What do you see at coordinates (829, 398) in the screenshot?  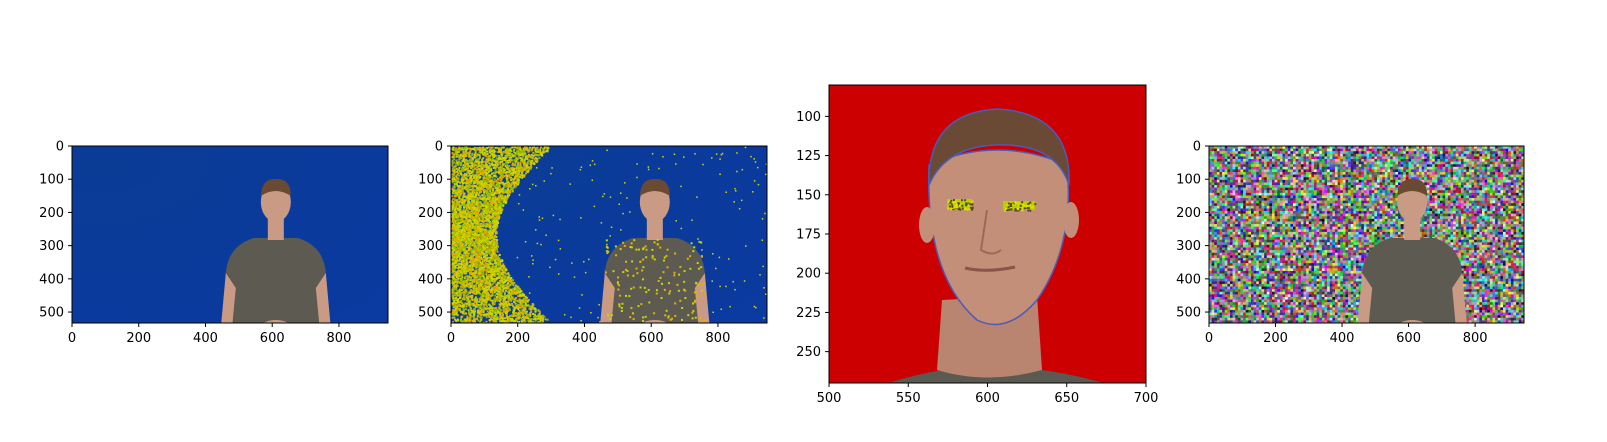 I see `x-tick-label: 500` at bounding box center [829, 398].